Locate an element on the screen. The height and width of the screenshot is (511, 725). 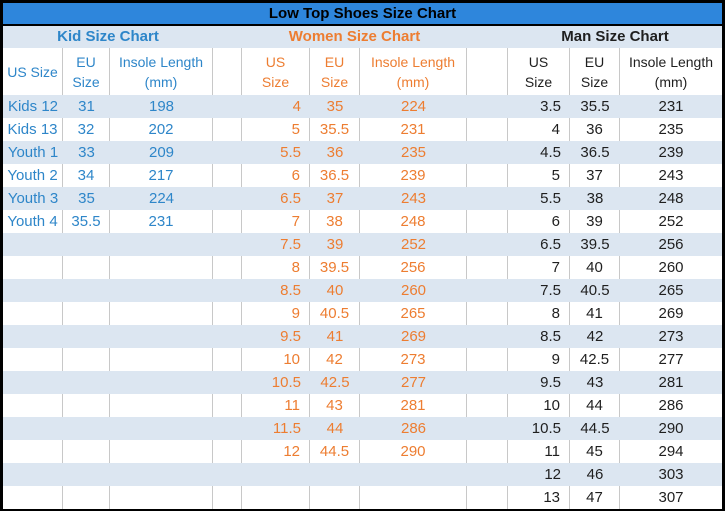
man-us-column-header: US Size is located at coordinates (539, 71).